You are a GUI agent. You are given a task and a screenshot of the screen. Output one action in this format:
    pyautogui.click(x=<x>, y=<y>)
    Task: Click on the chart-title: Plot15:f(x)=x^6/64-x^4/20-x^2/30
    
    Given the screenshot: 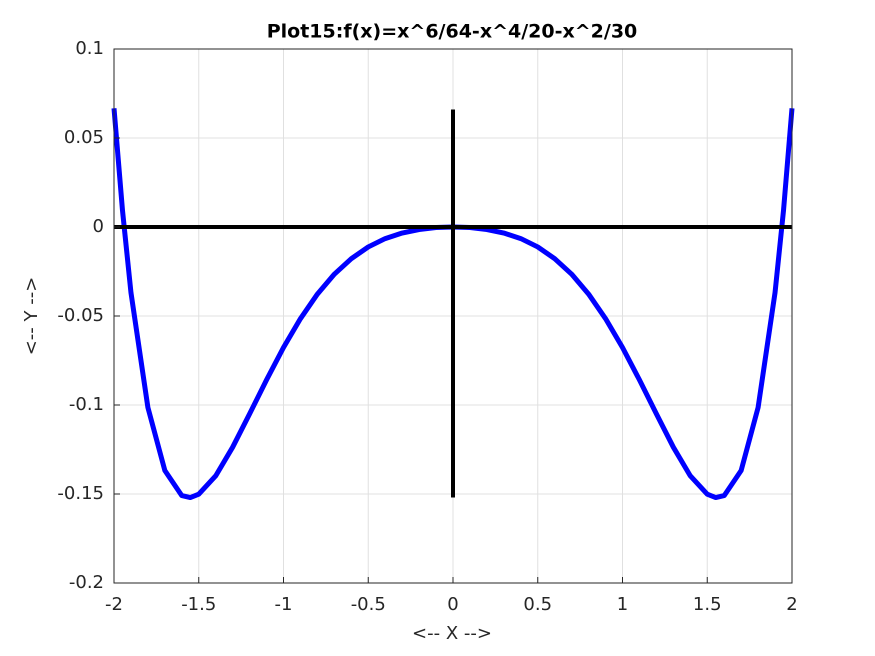 What is the action you would take?
    pyautogui.click(x=452, y=32)
    